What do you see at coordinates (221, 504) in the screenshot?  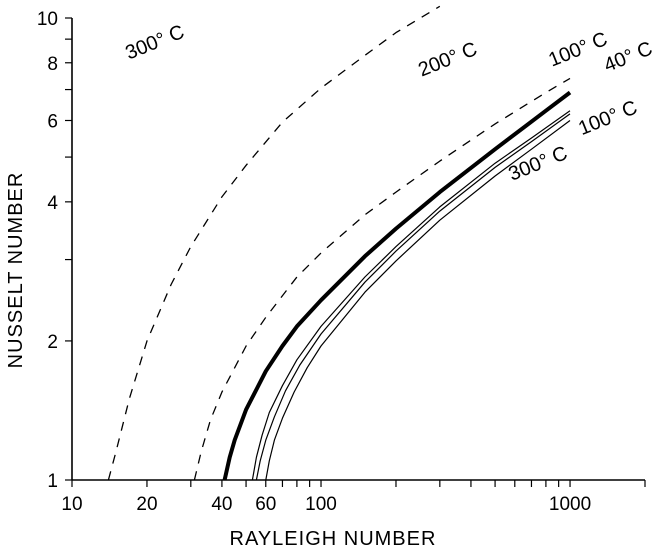 I see `x-tick-label: 40` at bounding box center [221, 504].